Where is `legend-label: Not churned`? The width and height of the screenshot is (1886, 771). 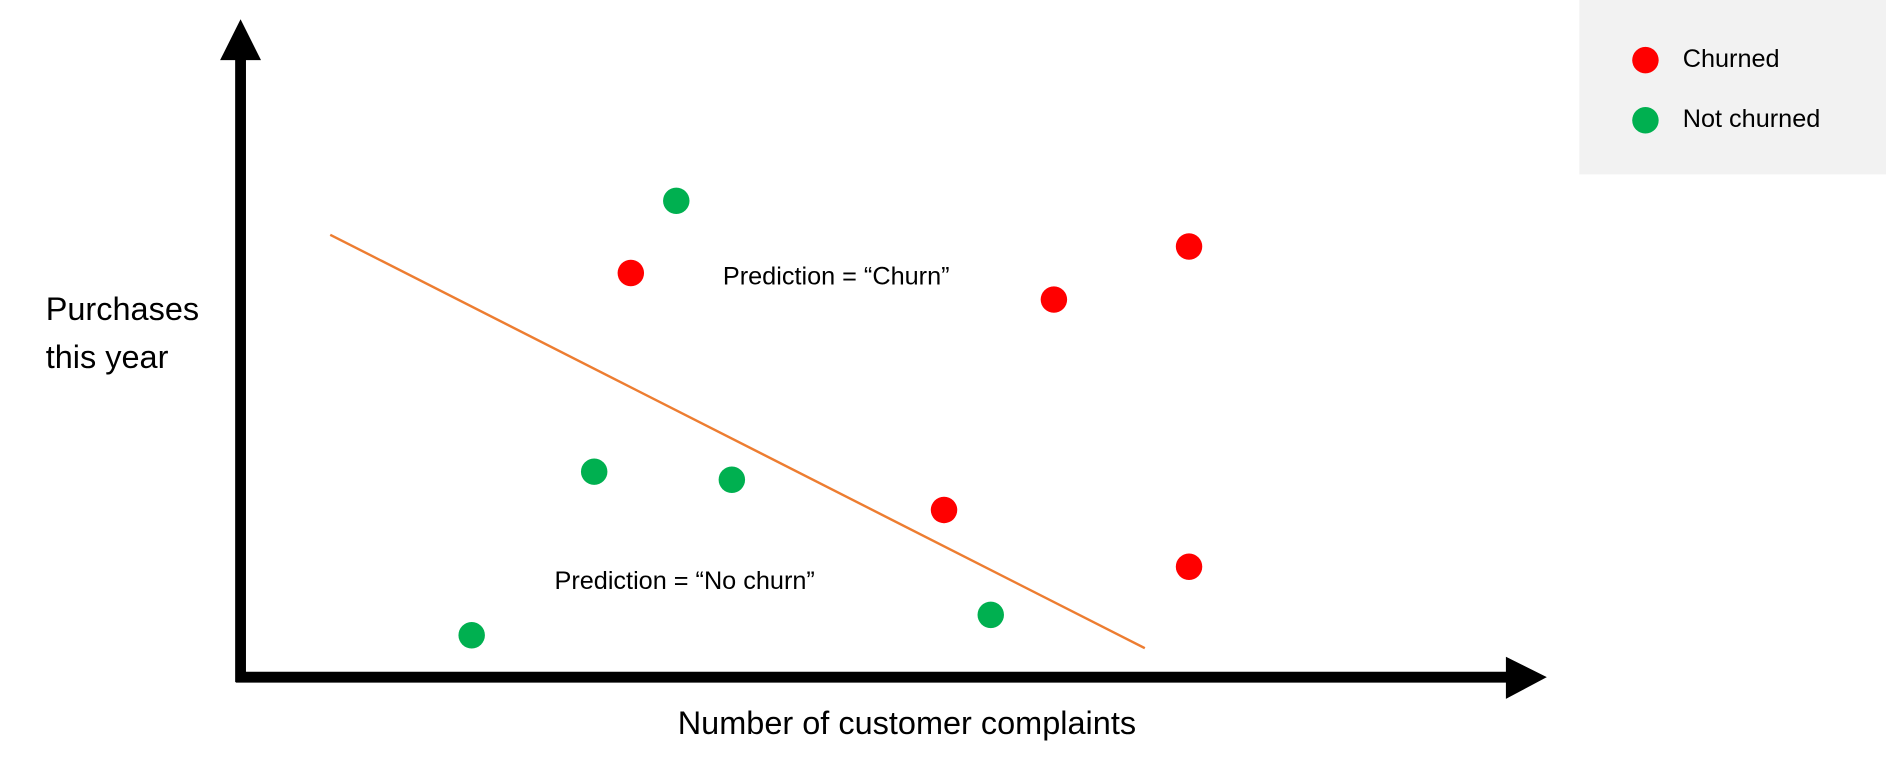
legend-label: Not churned is located at coordinates (1752, 119).